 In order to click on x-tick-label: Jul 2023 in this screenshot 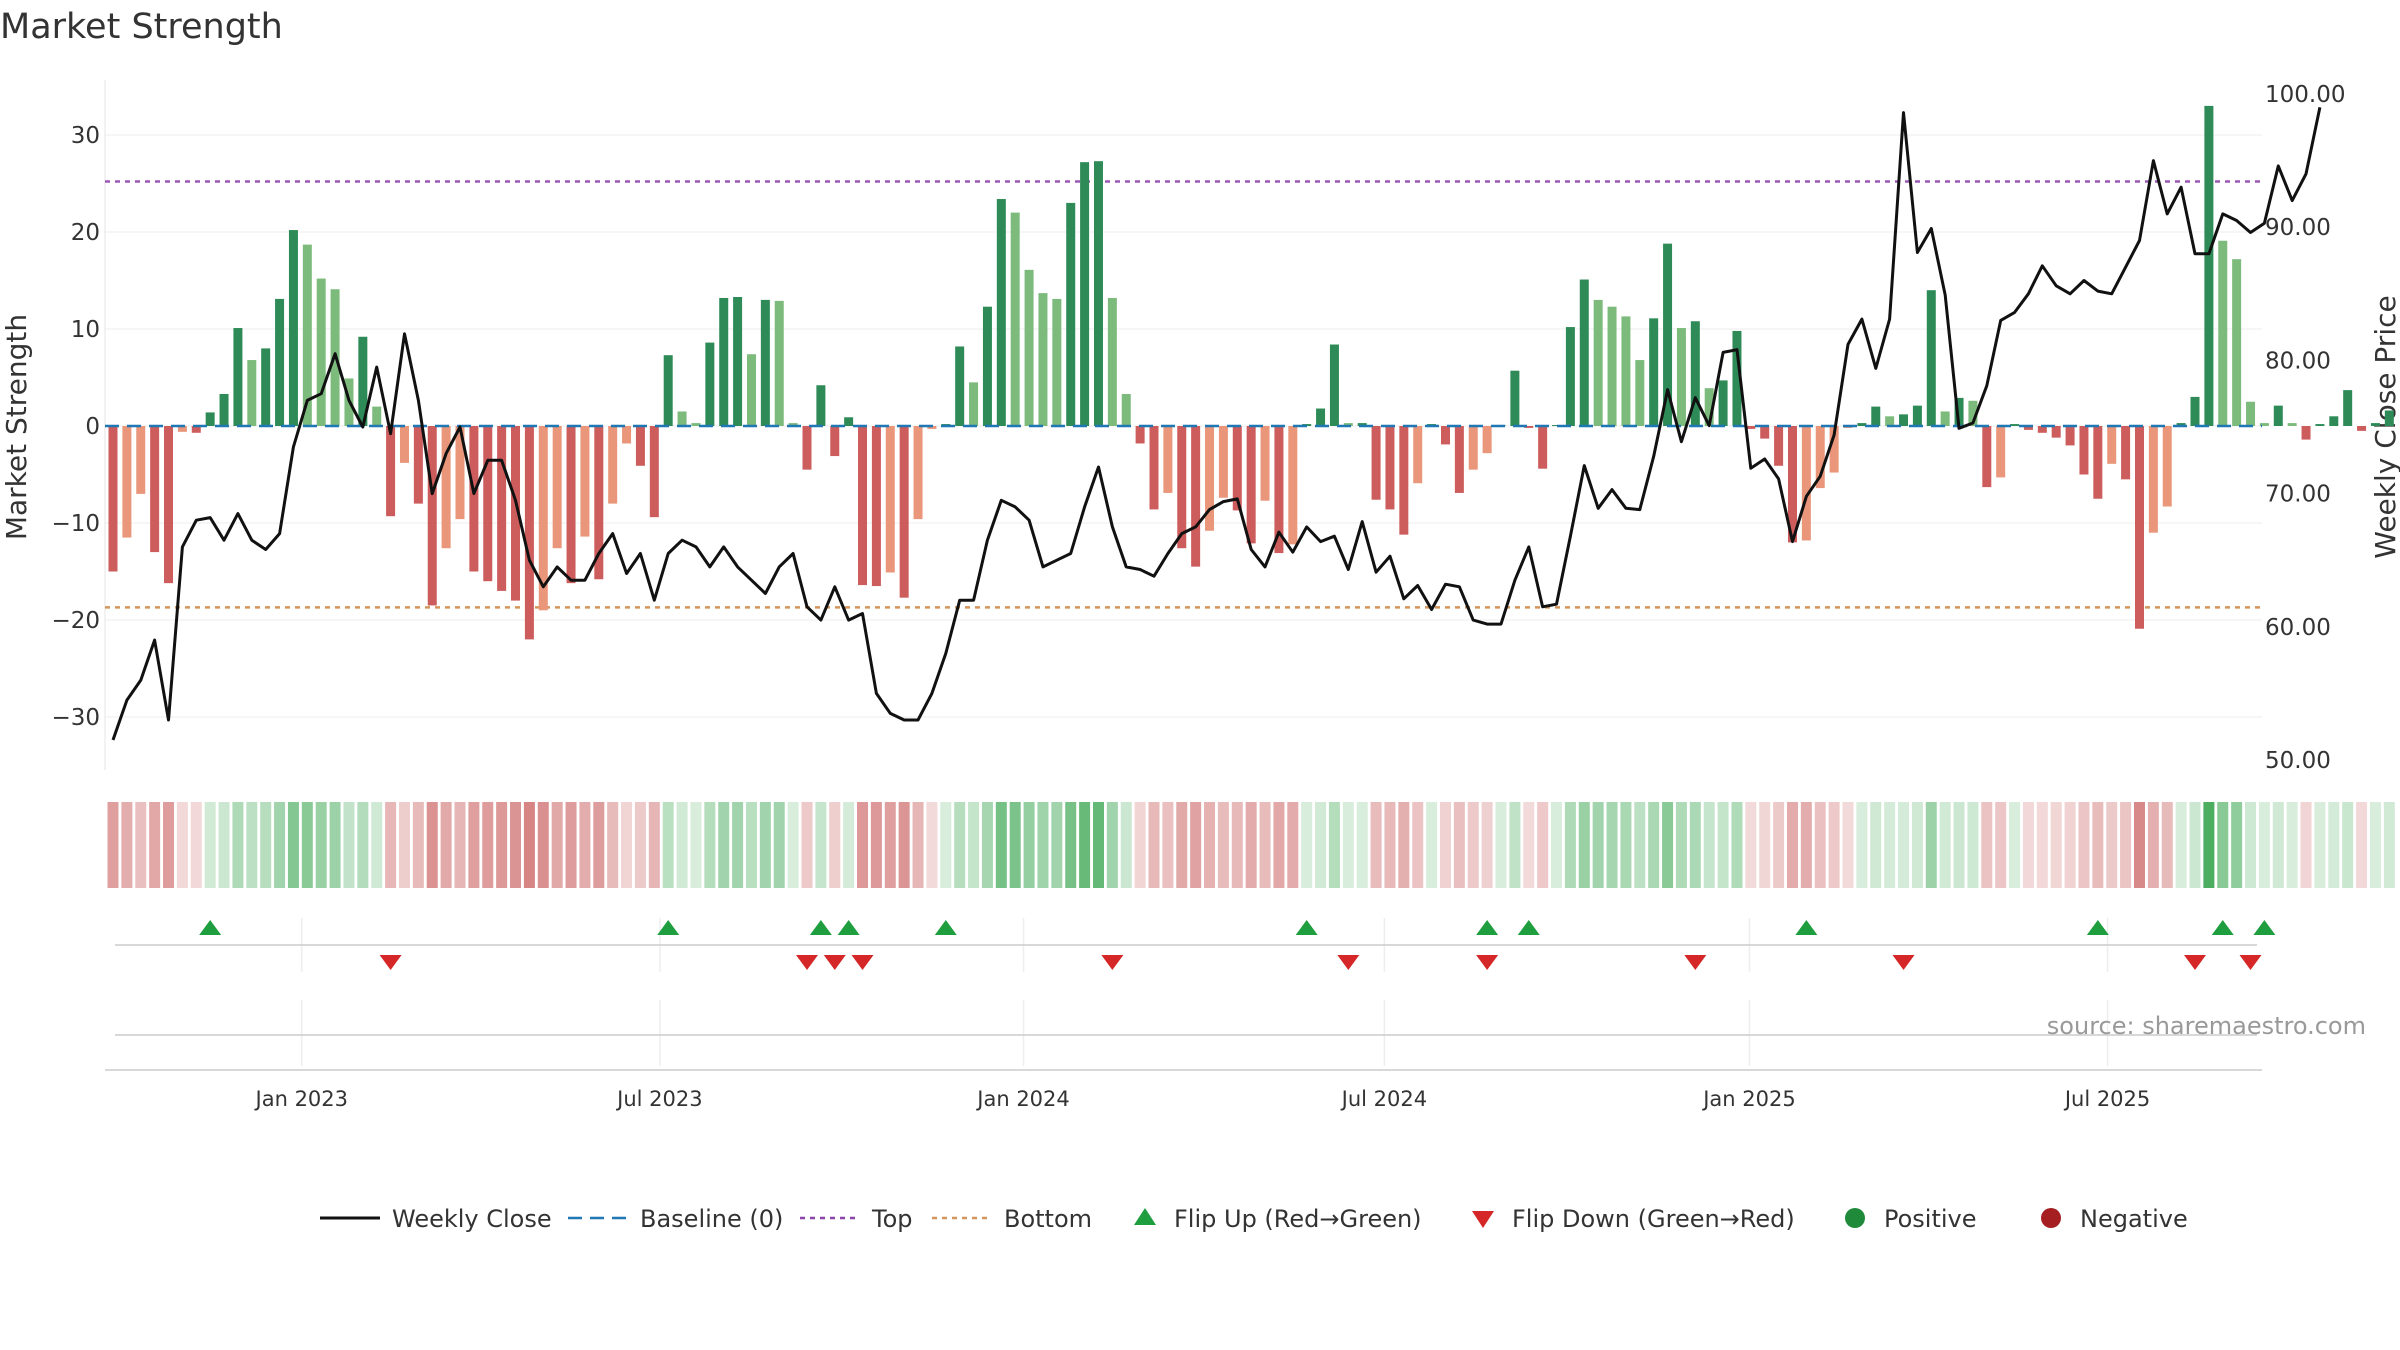, I will do `click(658, 1099)`.